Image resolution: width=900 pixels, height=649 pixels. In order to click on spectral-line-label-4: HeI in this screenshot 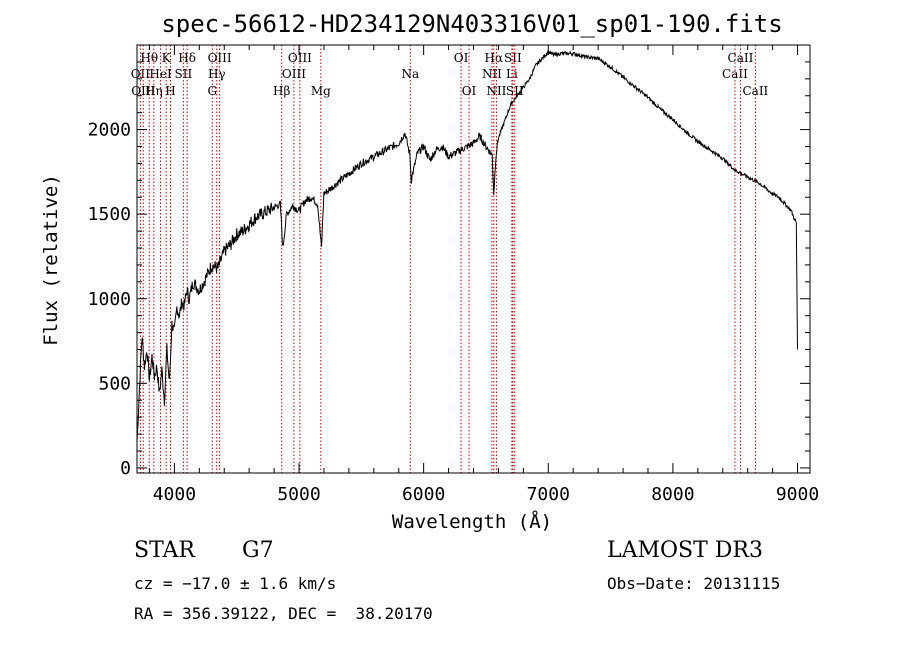, I will do `click(160, 74)`.